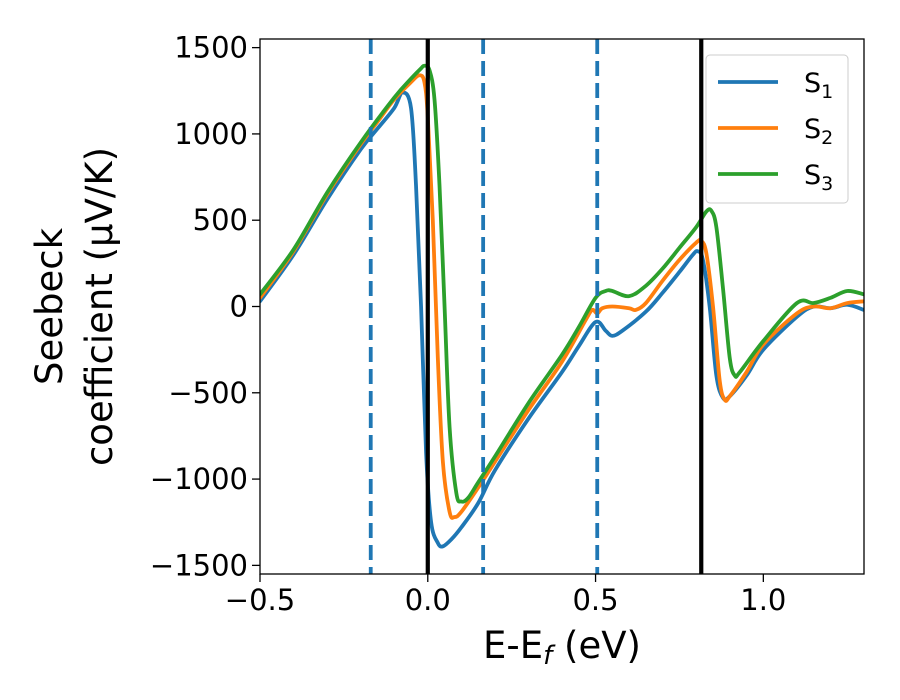 This screenshot has width=900, height=700. What do you see at coordinates (199, 565) in the screenshot?
I see `y-tick-label-6: −1500` at bounding box center [199, 565].